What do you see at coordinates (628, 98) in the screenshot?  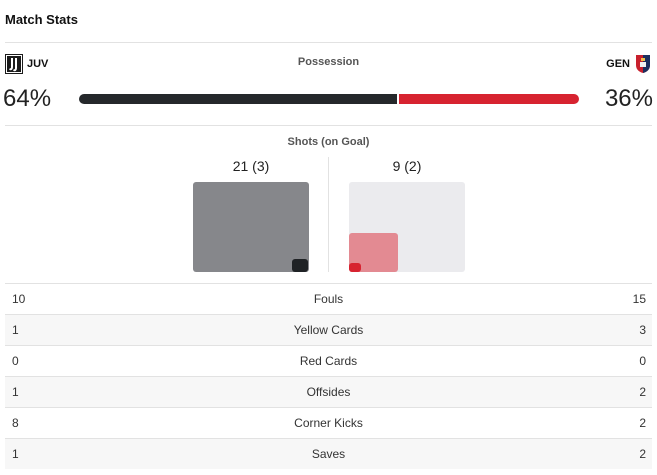 I see `away-possession-value: 36%` at bounding box center [628, 98].